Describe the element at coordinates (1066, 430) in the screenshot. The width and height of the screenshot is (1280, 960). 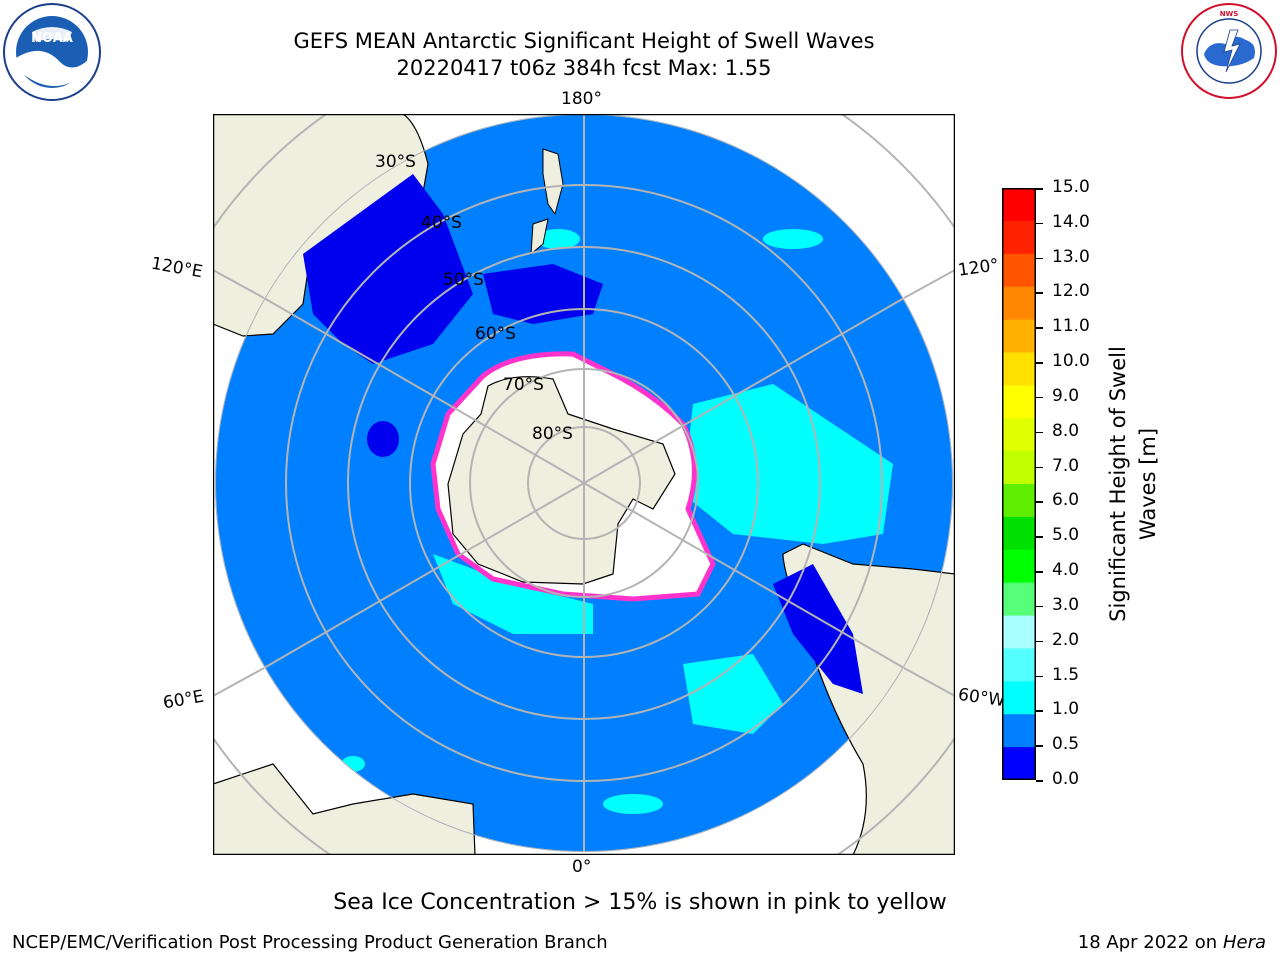
I see `colorbar-tick-label: 8.0` at that location.